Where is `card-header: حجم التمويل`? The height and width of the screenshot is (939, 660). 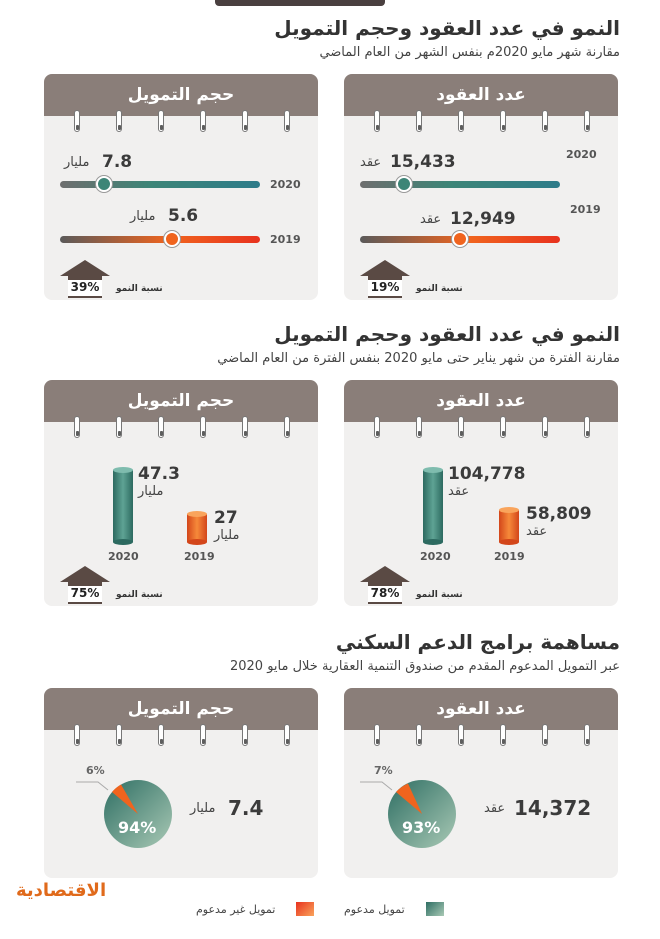 card-header: حجم التمويل is located at coordinates (181, 95).